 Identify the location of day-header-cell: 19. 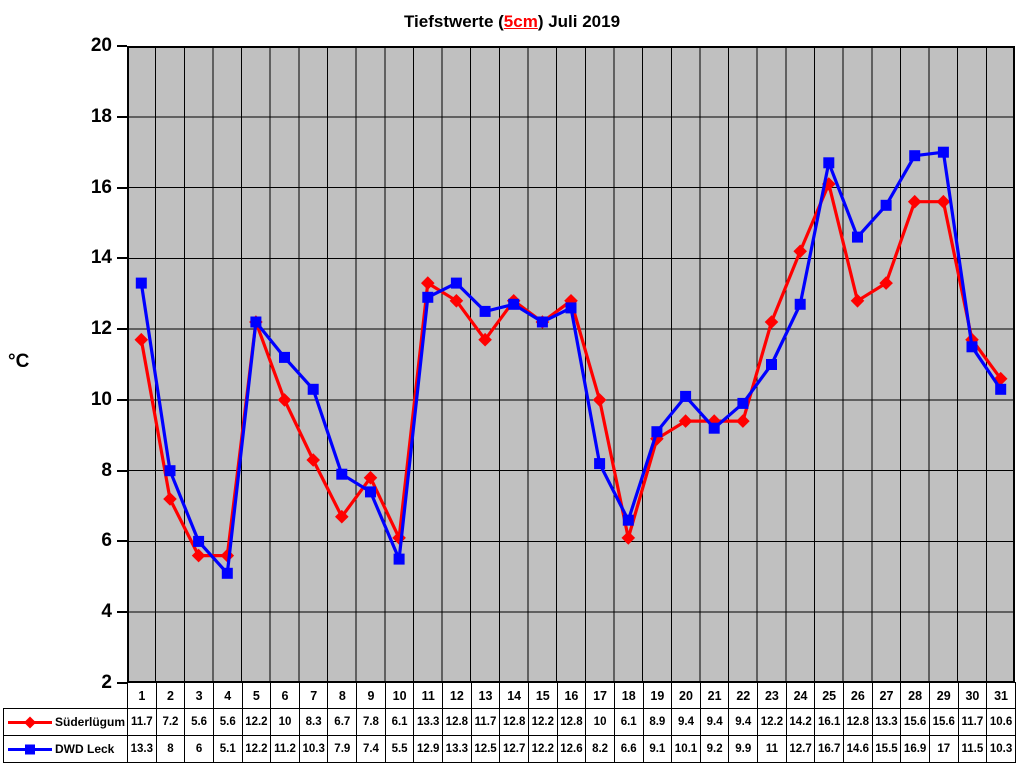
(657, 695).